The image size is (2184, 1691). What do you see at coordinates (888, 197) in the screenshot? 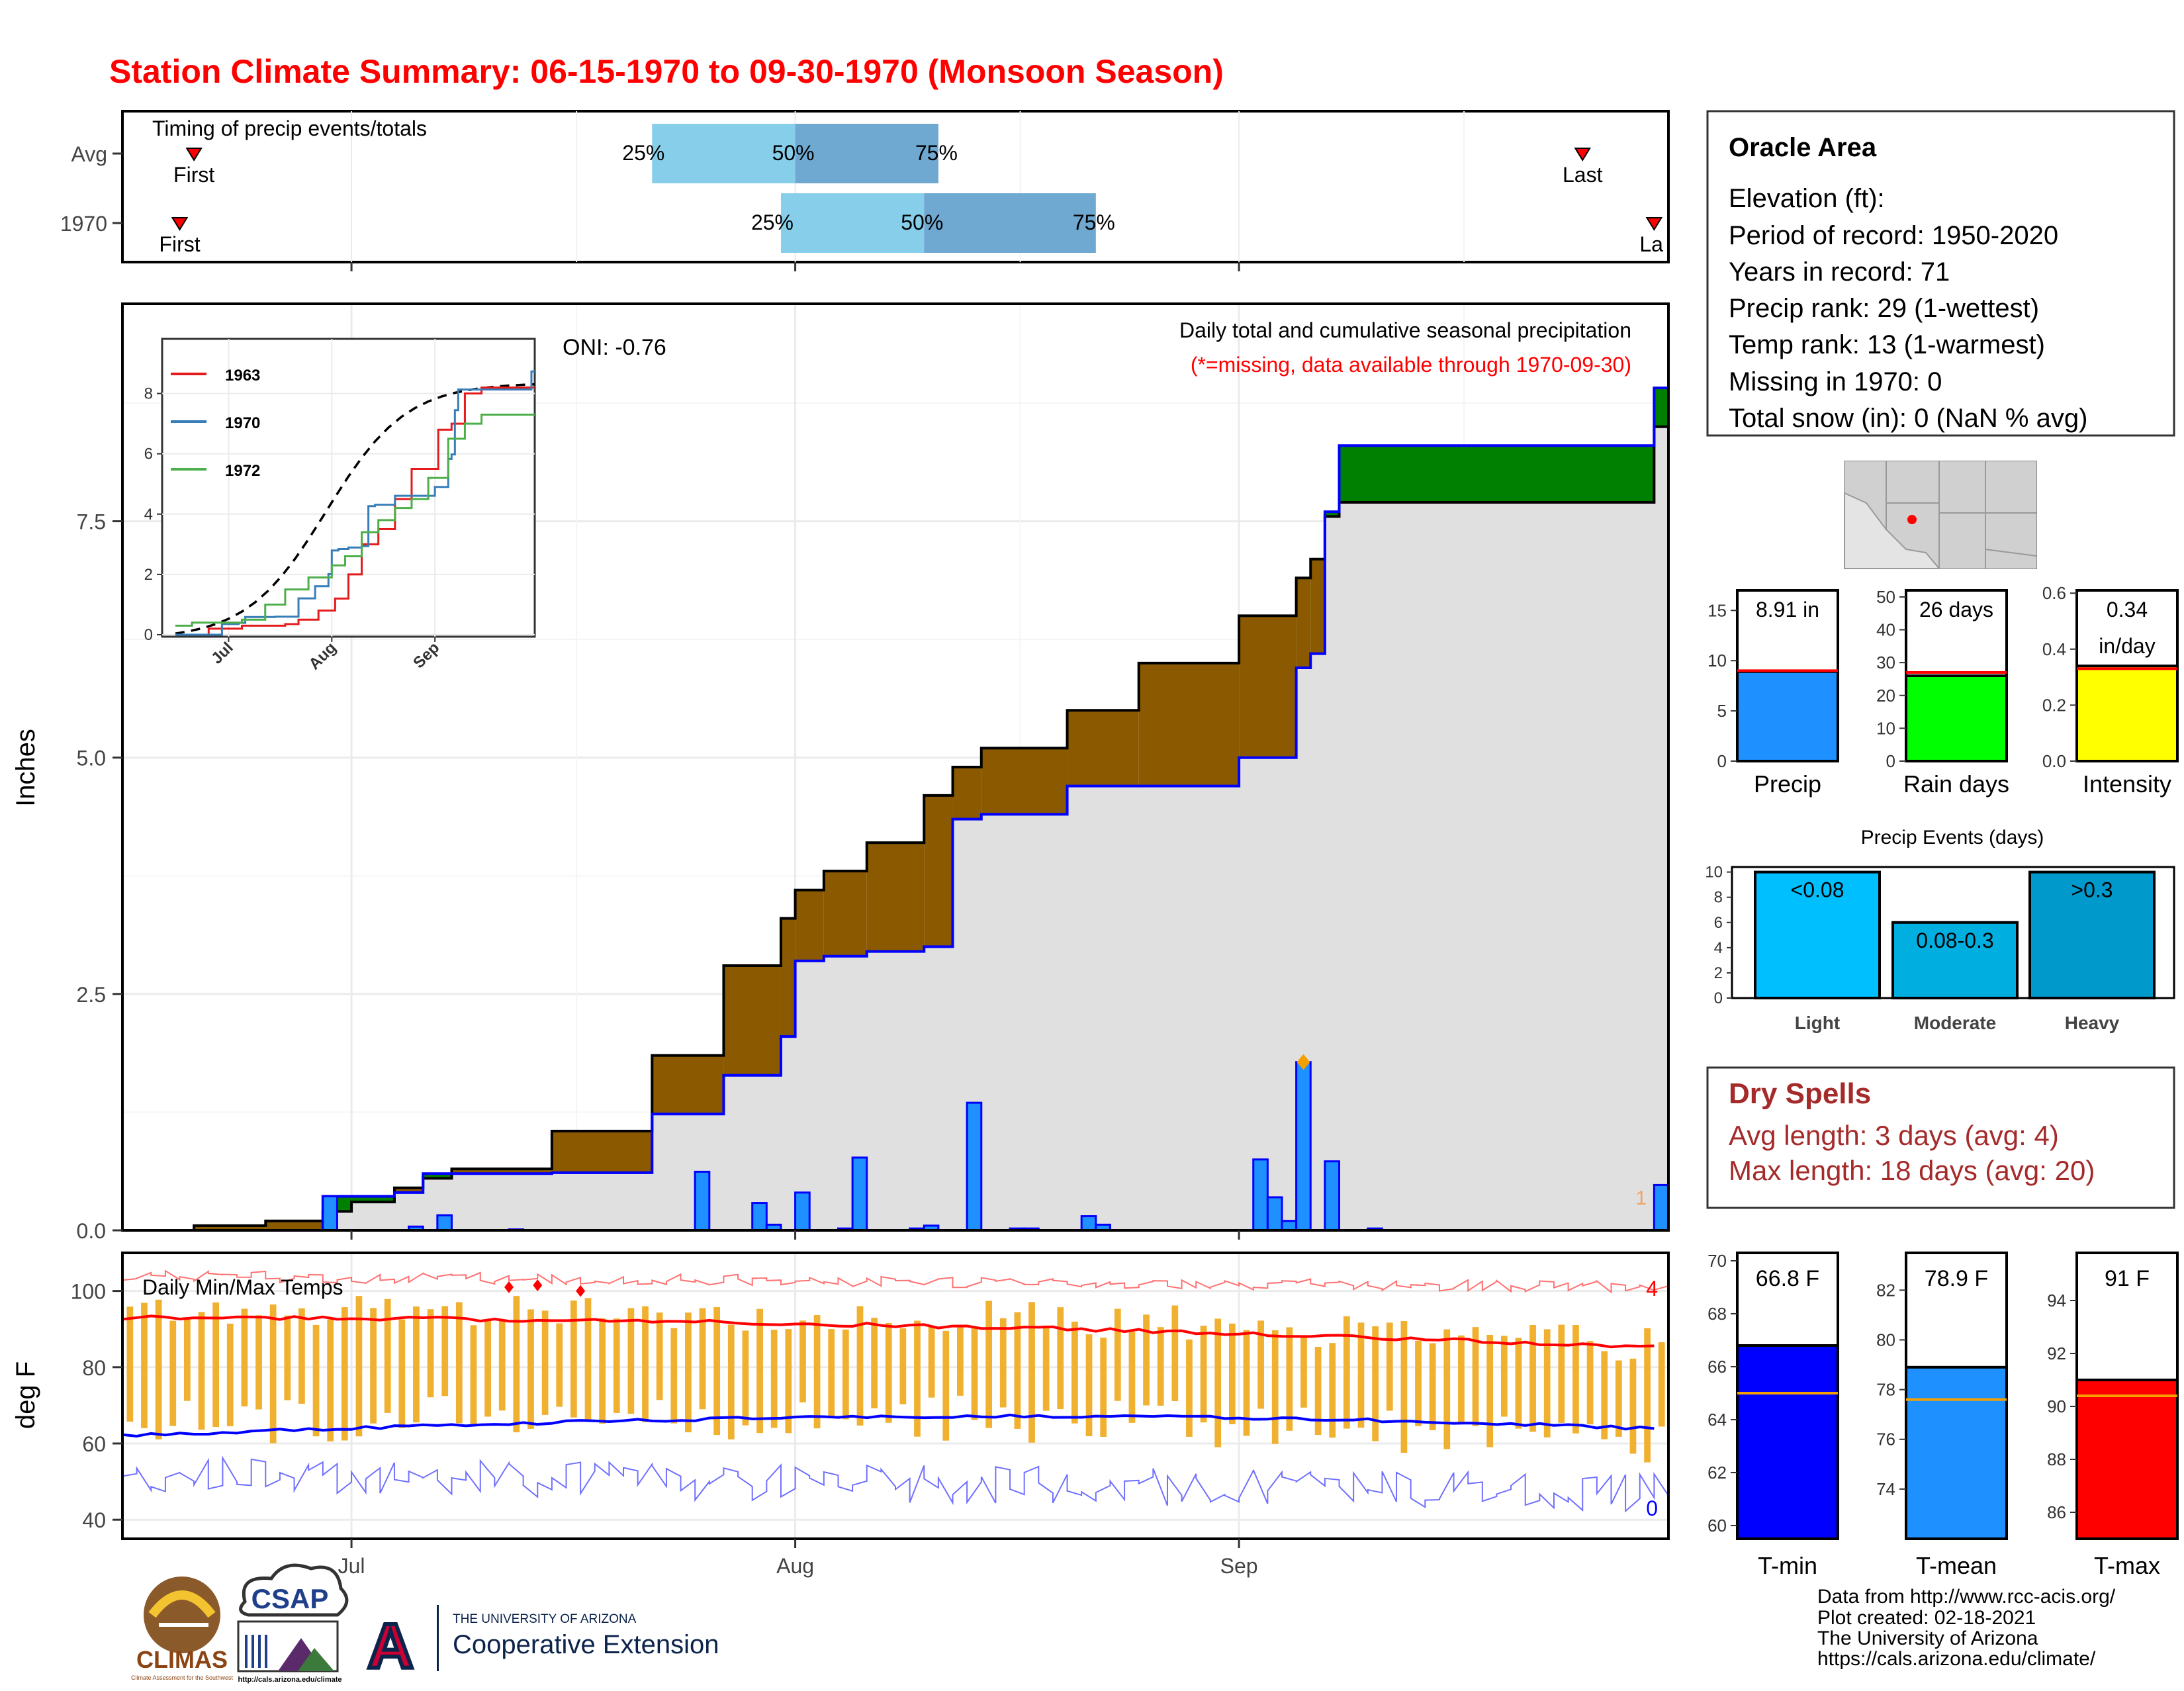
I see `timing-content: 25% 50% 75% First Last 25% 50% 75% First La` at bounding box center [888, 197].